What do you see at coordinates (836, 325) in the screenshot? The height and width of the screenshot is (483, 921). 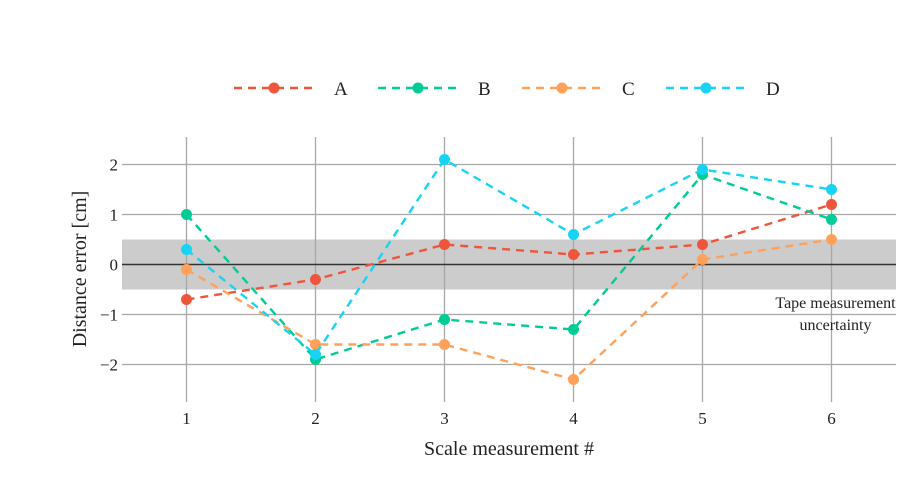 I see `annotation-text: uncertainty` at bounding box center [836, 325].